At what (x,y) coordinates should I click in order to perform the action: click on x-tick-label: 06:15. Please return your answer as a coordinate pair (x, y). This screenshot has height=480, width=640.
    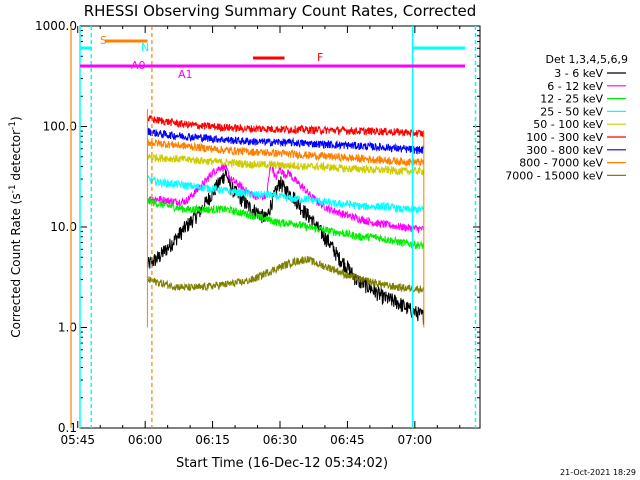
    Looking at the image, I should click on (212, 440).